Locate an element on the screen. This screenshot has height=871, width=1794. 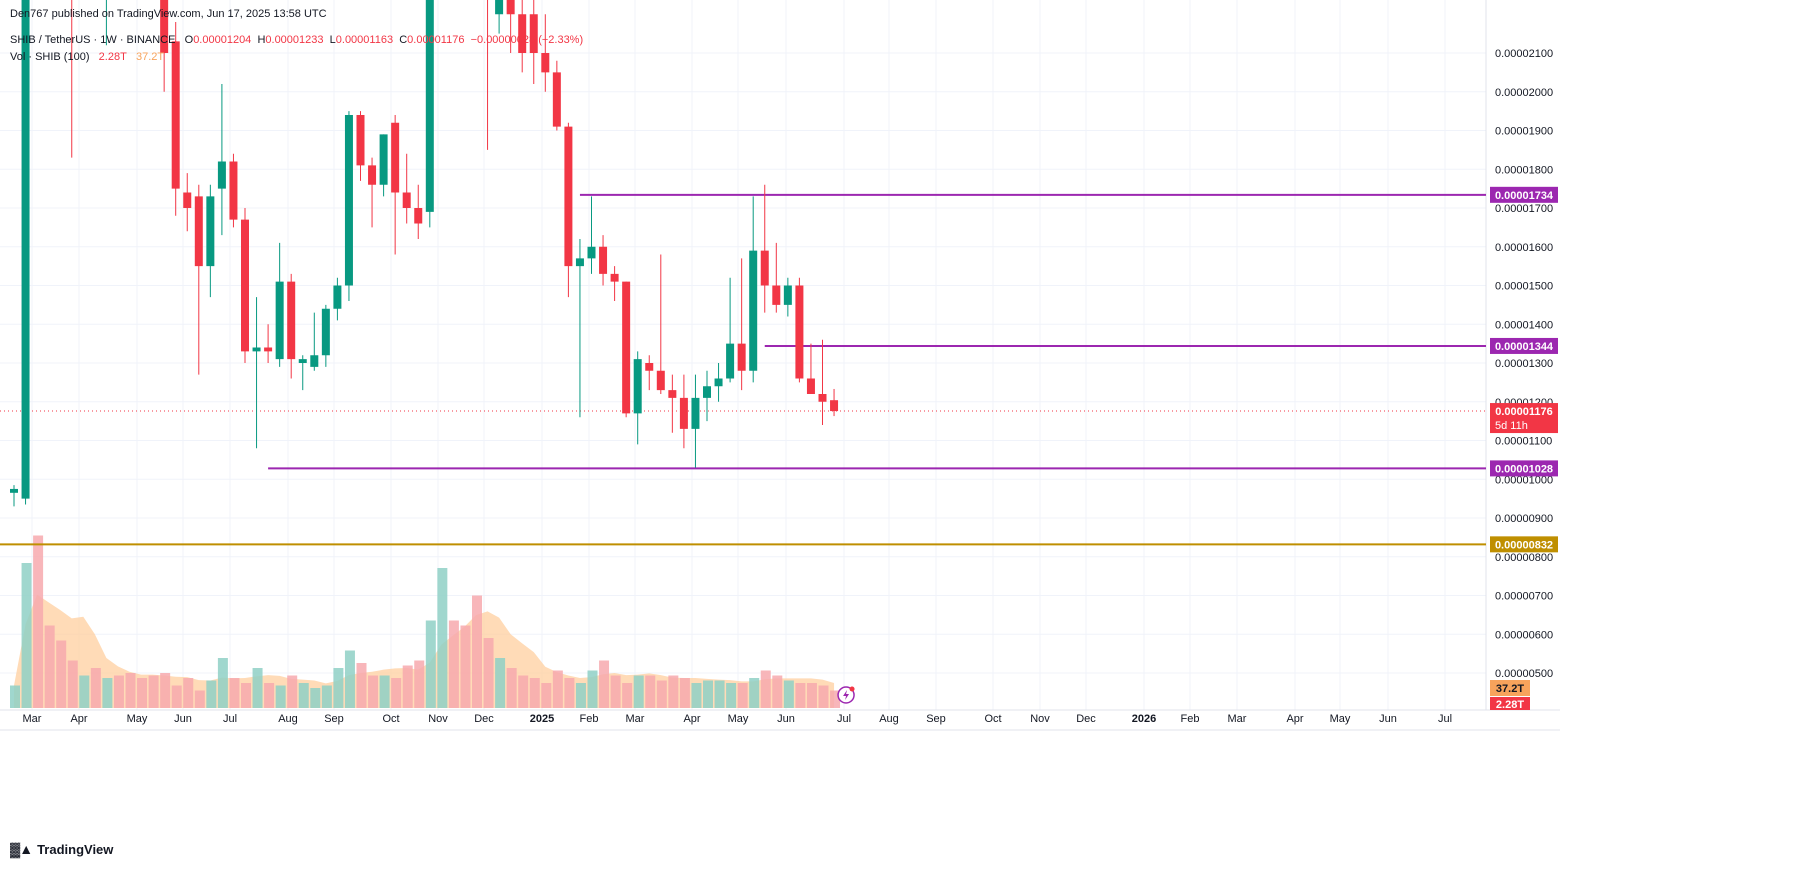
x-axis-tick-label: Jun is located at coordinates (1388, 719).